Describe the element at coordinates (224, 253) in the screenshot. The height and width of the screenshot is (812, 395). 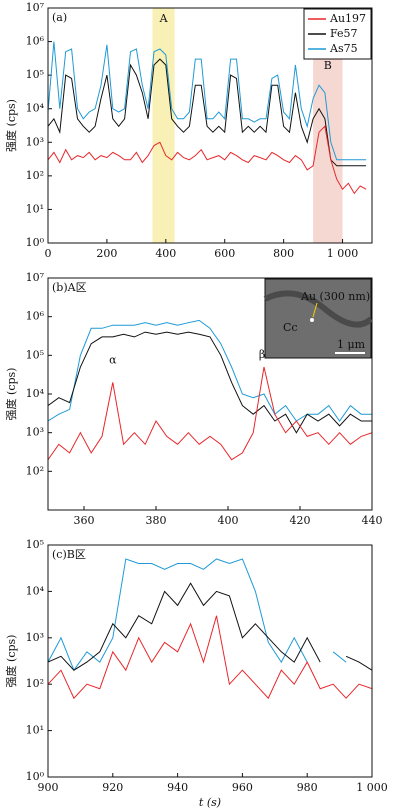
I see `x-tick-label: 600` at that location.